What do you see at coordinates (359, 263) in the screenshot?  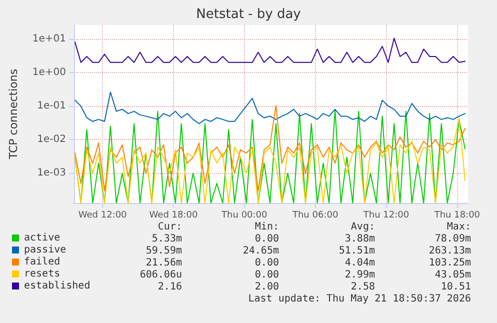 I see `text: 4.04m` at bounding box center [359, 263].